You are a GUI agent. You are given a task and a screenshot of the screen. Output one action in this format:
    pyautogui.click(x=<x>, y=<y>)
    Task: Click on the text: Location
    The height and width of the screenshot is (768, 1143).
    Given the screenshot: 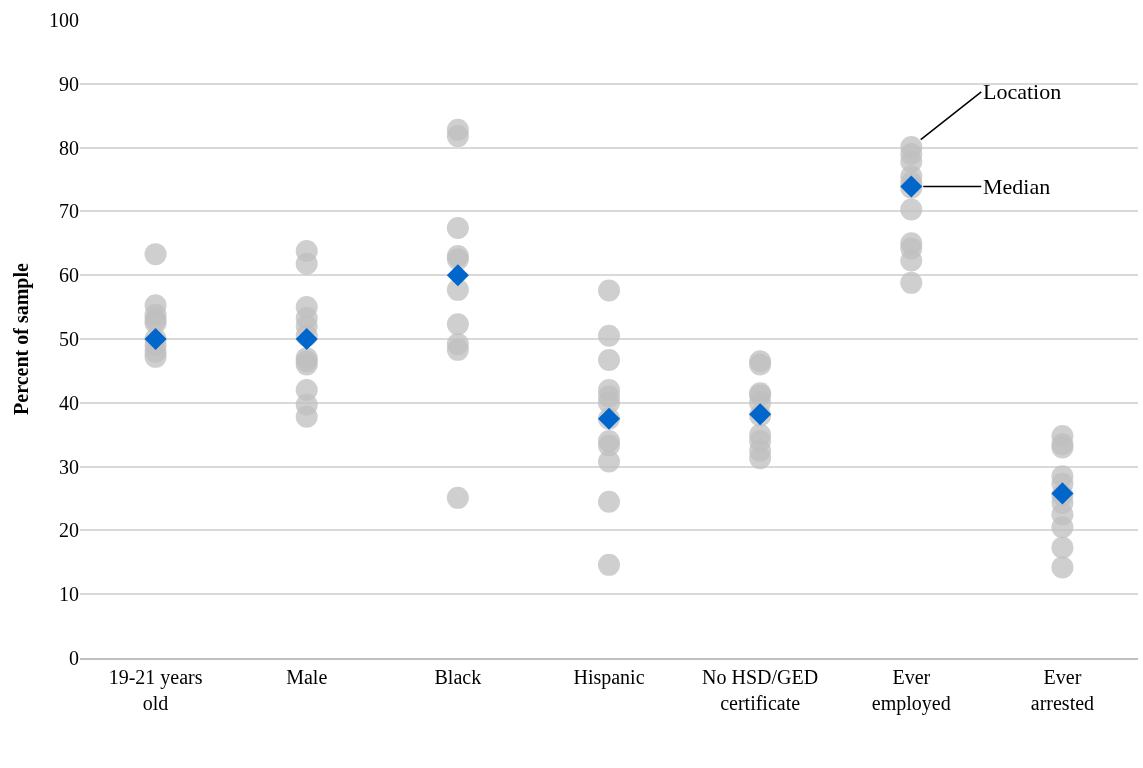 What is the action you would take?
    pyautogui.click(x=1022, y=91)
    